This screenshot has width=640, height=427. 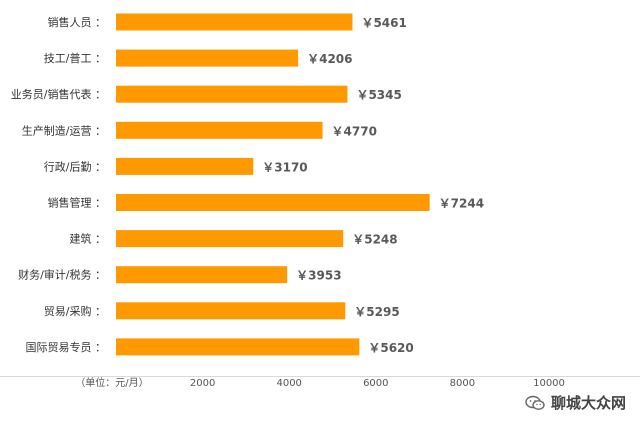 What do you see at coordinates (378, 95) in the screenshot?
I see `value-label: ￥5345` at bounding box center [378, 95].